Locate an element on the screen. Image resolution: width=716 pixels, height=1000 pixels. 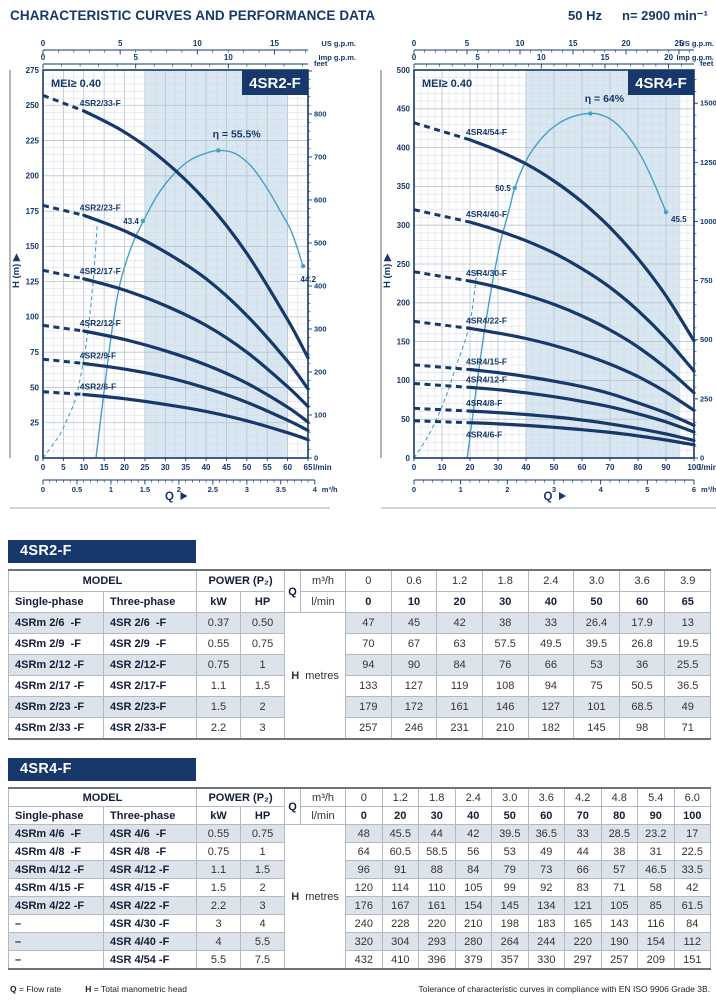
h-value-cell: 330 is located at coordinates (546, 960).